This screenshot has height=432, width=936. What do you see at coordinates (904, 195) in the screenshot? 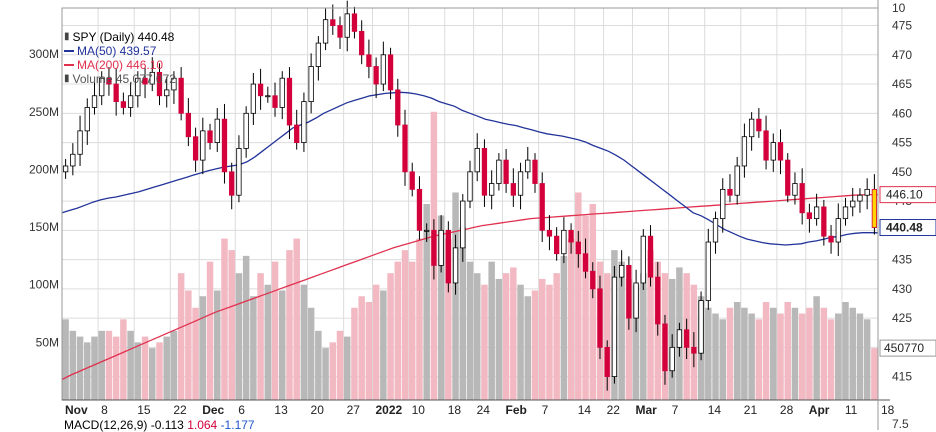
I see `price-tag-label: 446.10` at bounding box center [904, 195].